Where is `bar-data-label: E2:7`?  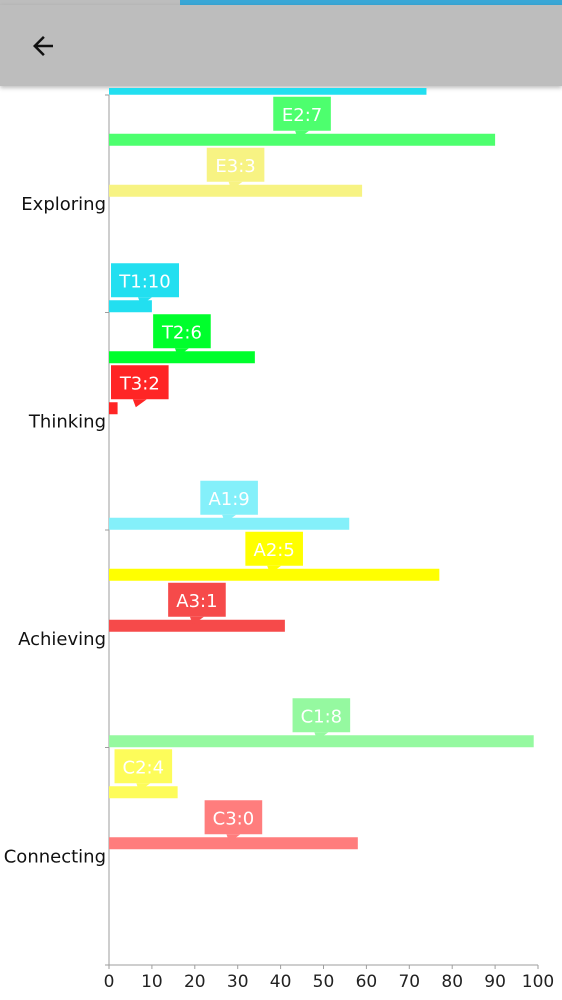
bar-data-label: E2:7 is located at coordinates (302, 115).